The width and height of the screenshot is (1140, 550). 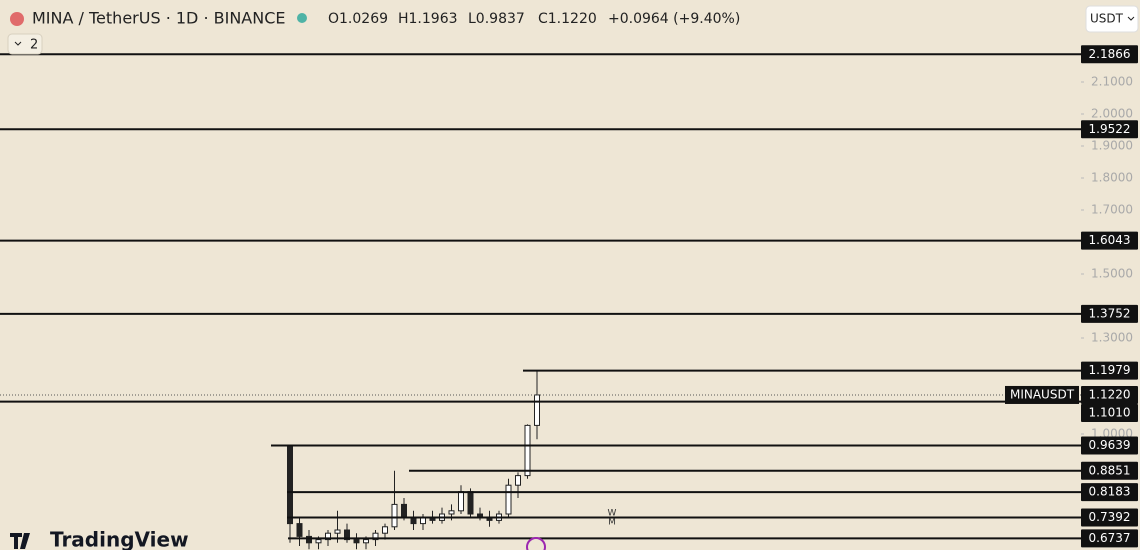 What do you see at coordinates (34, 45) in the screenshot?
I see `indicator-count: 2` at bounding box center [34, 45].